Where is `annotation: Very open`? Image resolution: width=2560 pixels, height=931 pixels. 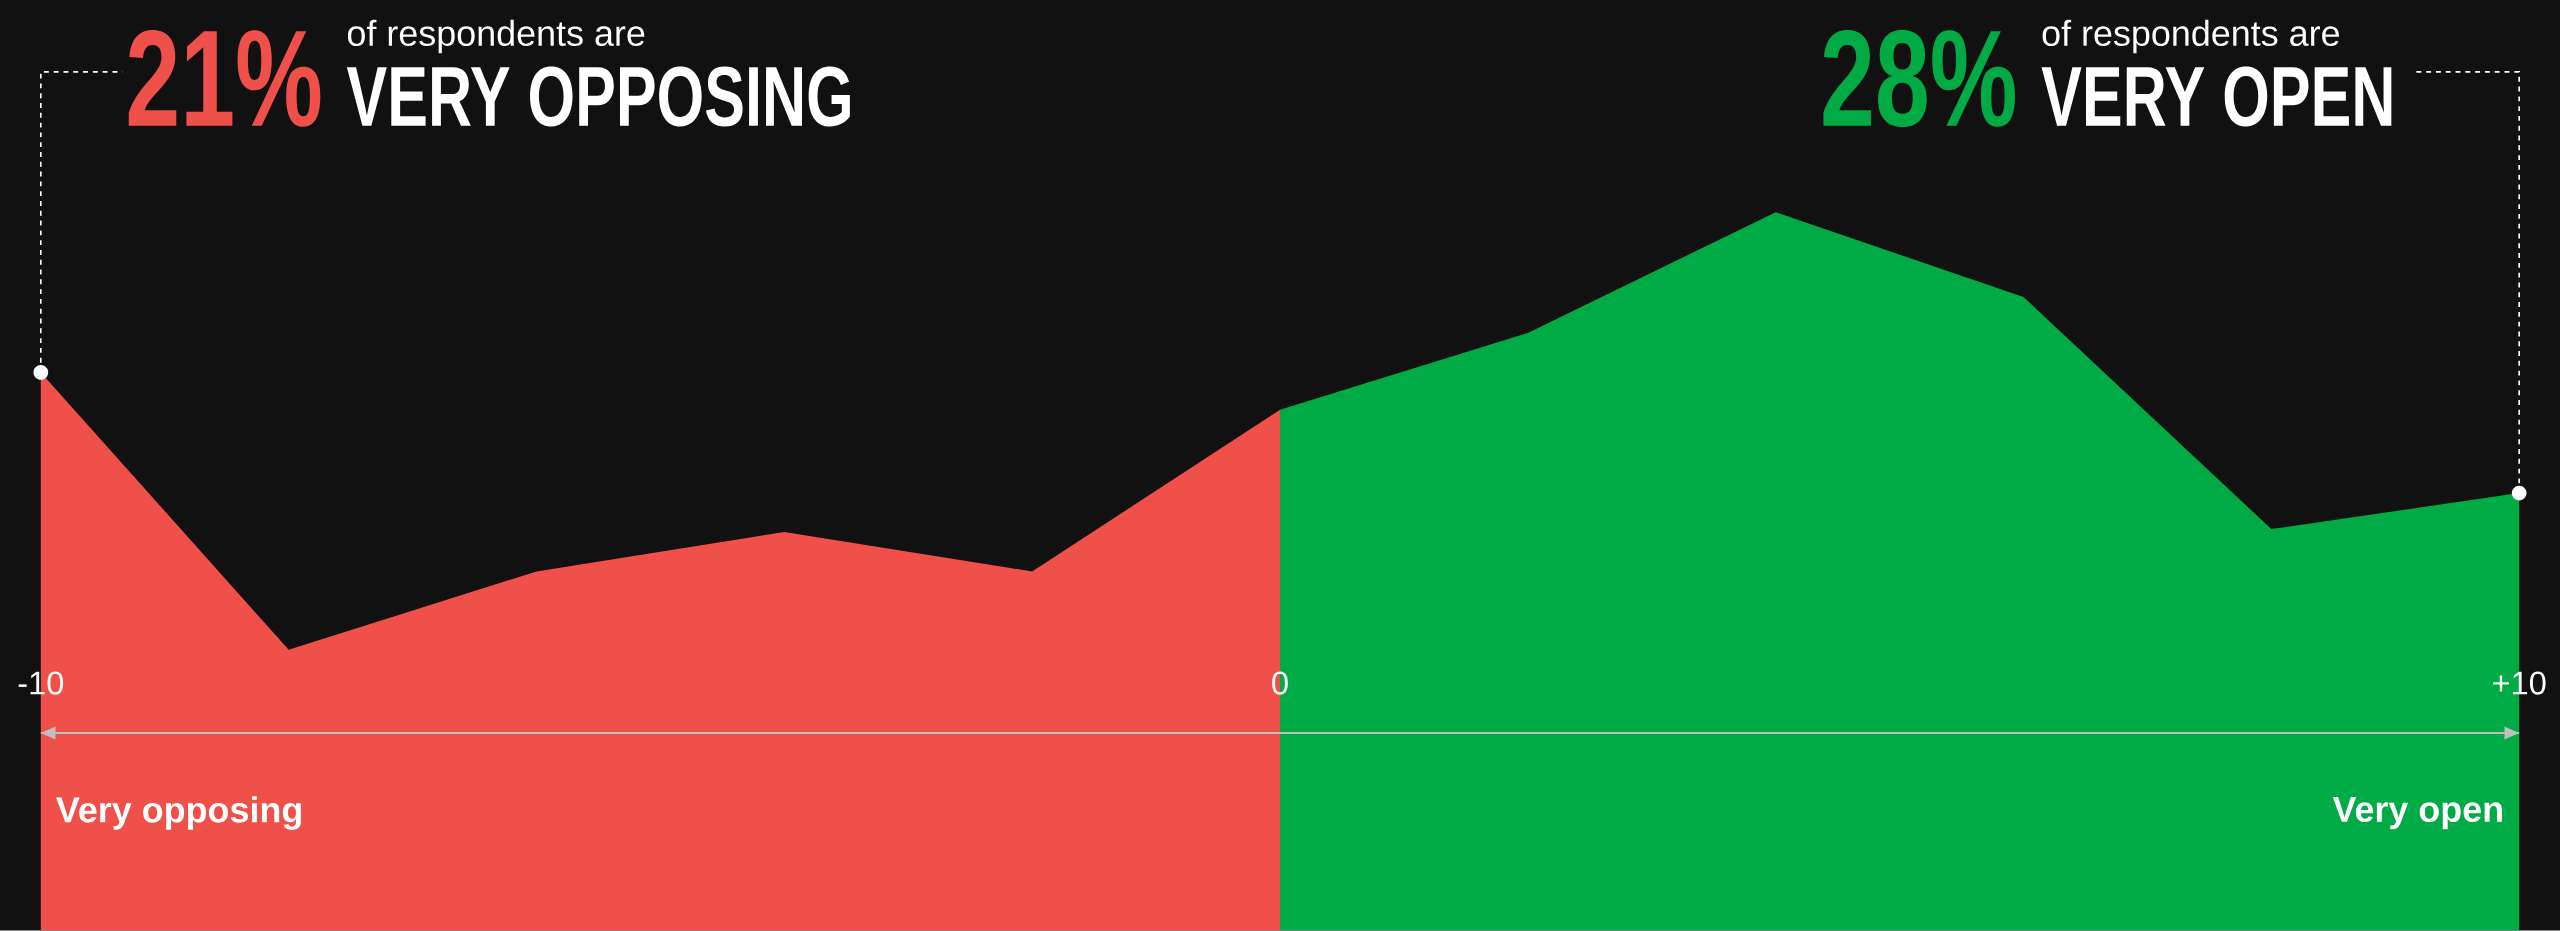 annotation: Very open is located at coordinates (2417, 813).